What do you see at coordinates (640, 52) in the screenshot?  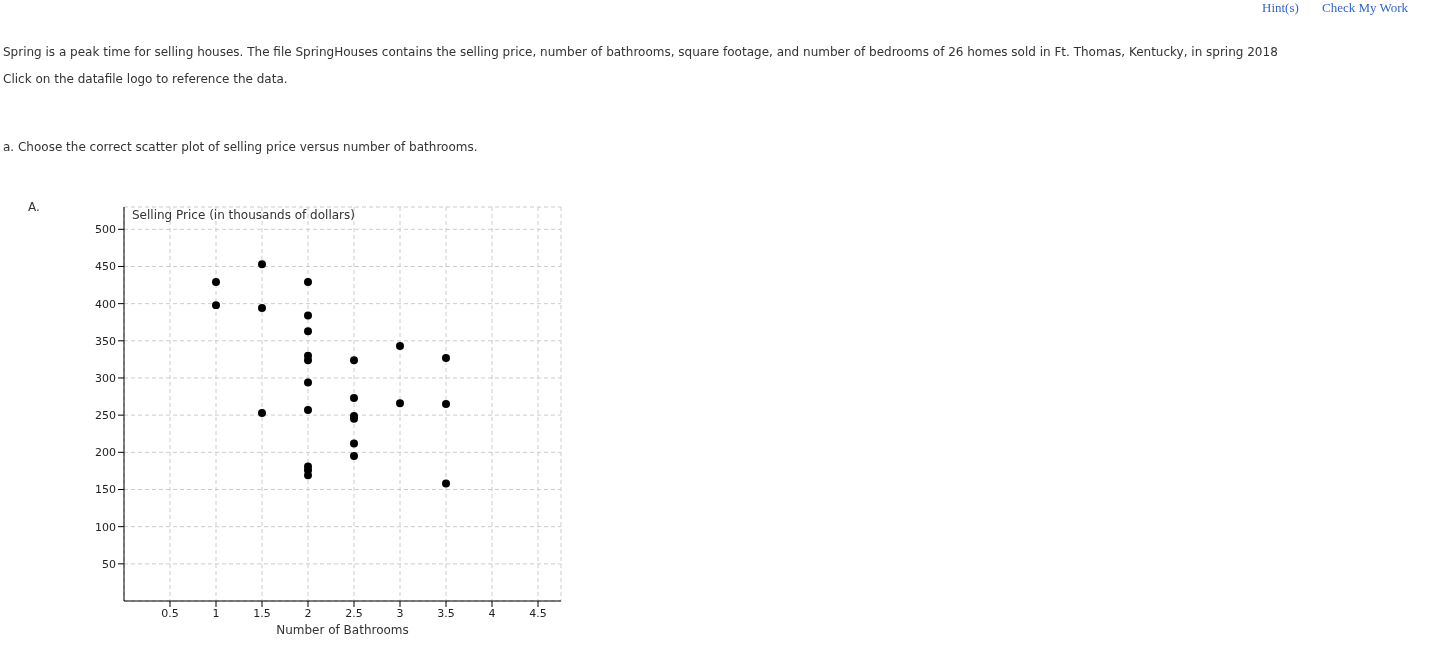 I see `text: Spring is a peak time for selling houses. The file SpringHouses contains the selling price, number of bathrooms, square footage, and number of bedrooms of 26 homes sold in Ft. Thomas, Kentucky, in spring 2018` at bounding box center [640, 52].